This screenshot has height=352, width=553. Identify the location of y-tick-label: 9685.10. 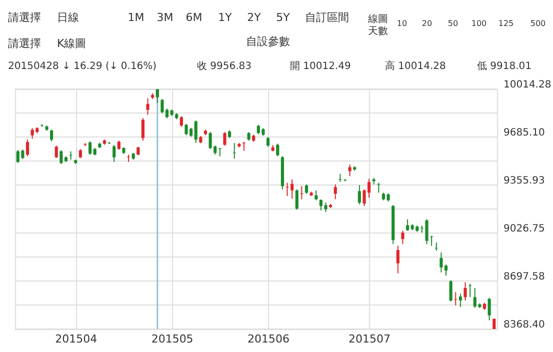
(524, 133).